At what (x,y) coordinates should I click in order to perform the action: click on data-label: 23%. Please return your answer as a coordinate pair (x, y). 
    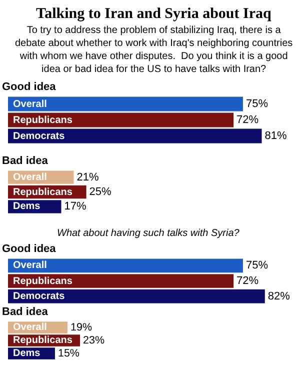
    Looking at the image, I should click on (94, 340).